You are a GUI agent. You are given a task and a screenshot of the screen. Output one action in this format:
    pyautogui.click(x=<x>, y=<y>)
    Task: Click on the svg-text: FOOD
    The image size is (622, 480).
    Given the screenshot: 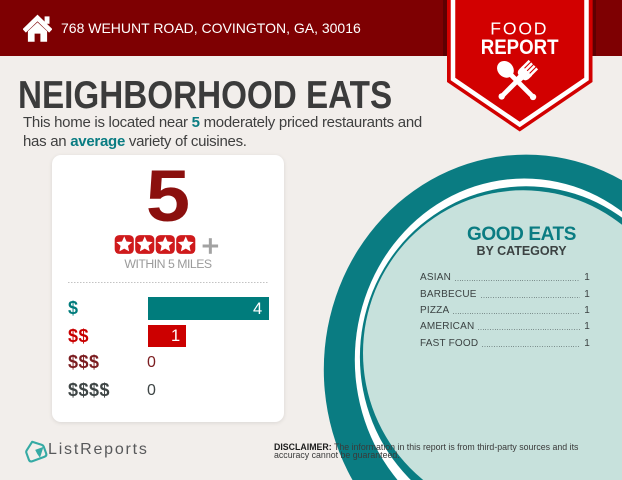 What is the action you would take?
    pyautogui.click(x=519, y=28)
    